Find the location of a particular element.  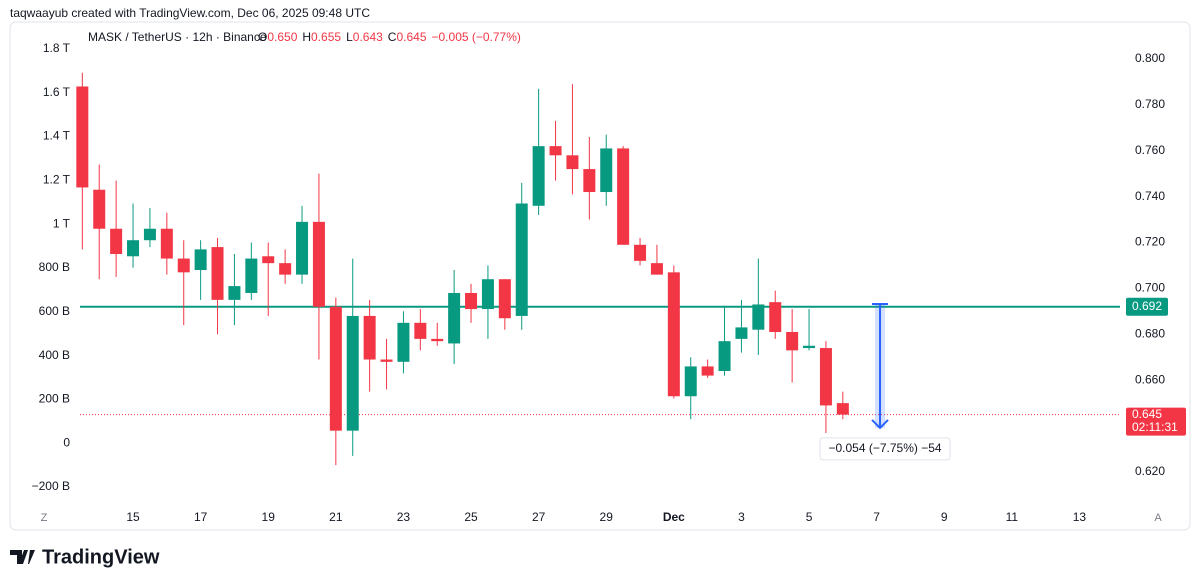

x-tick-label: 17 is located at coordinates (201, 517).